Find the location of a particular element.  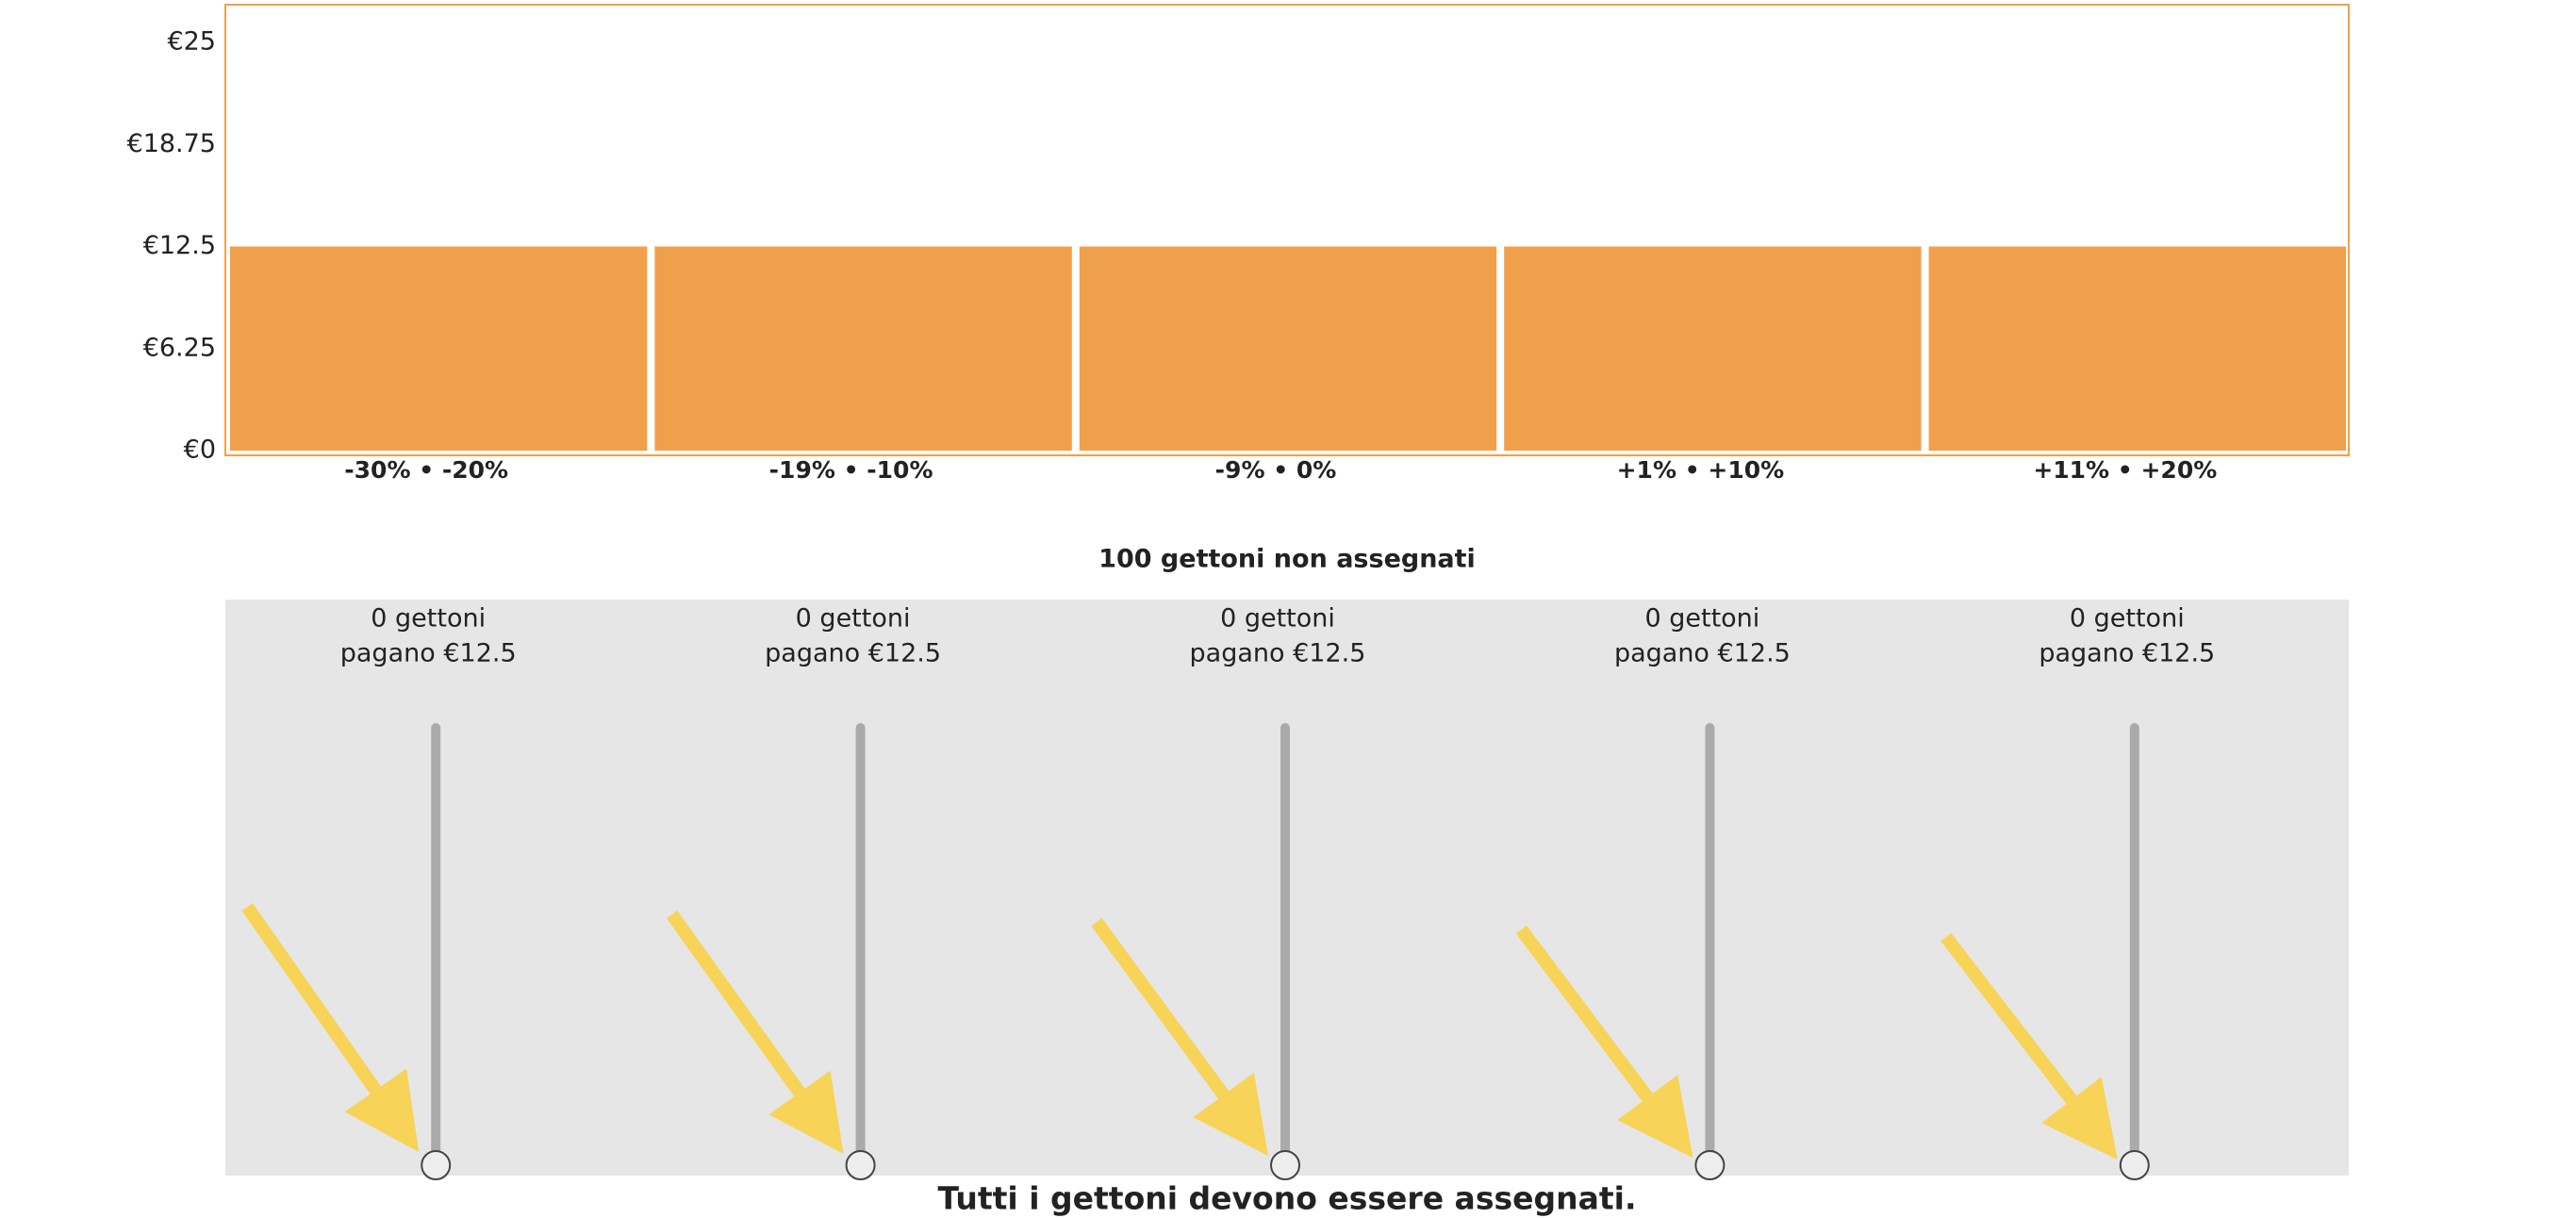

y-tick-label: €25 is located at coordinates (191, 42).